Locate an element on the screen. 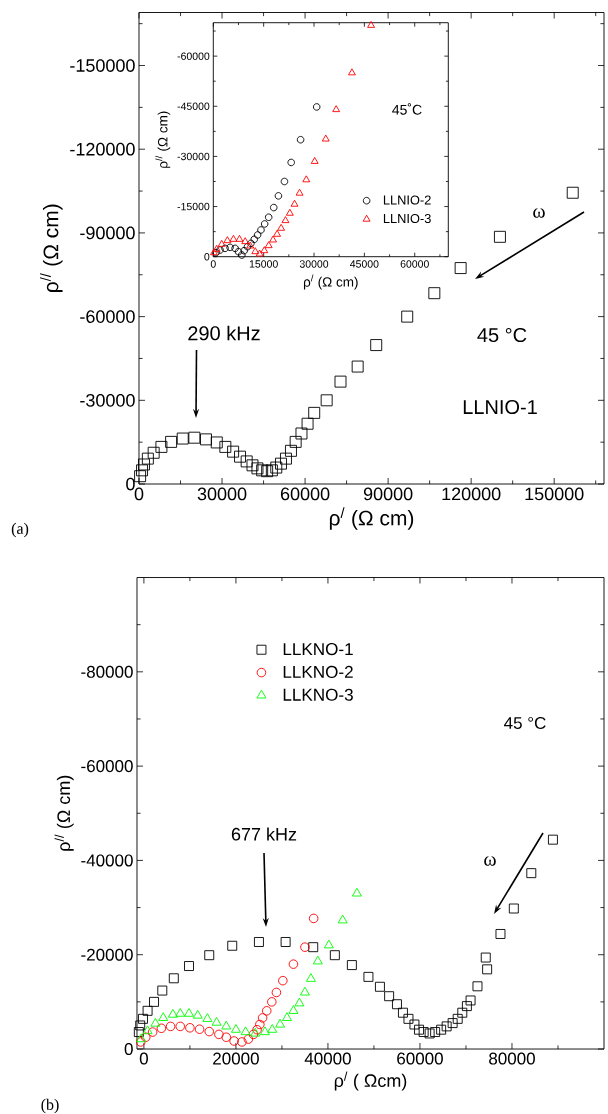 Image resolution: width=608 pixels, height=1114 pixels. annotation: 45˚C is located at coordinates (407, 109).